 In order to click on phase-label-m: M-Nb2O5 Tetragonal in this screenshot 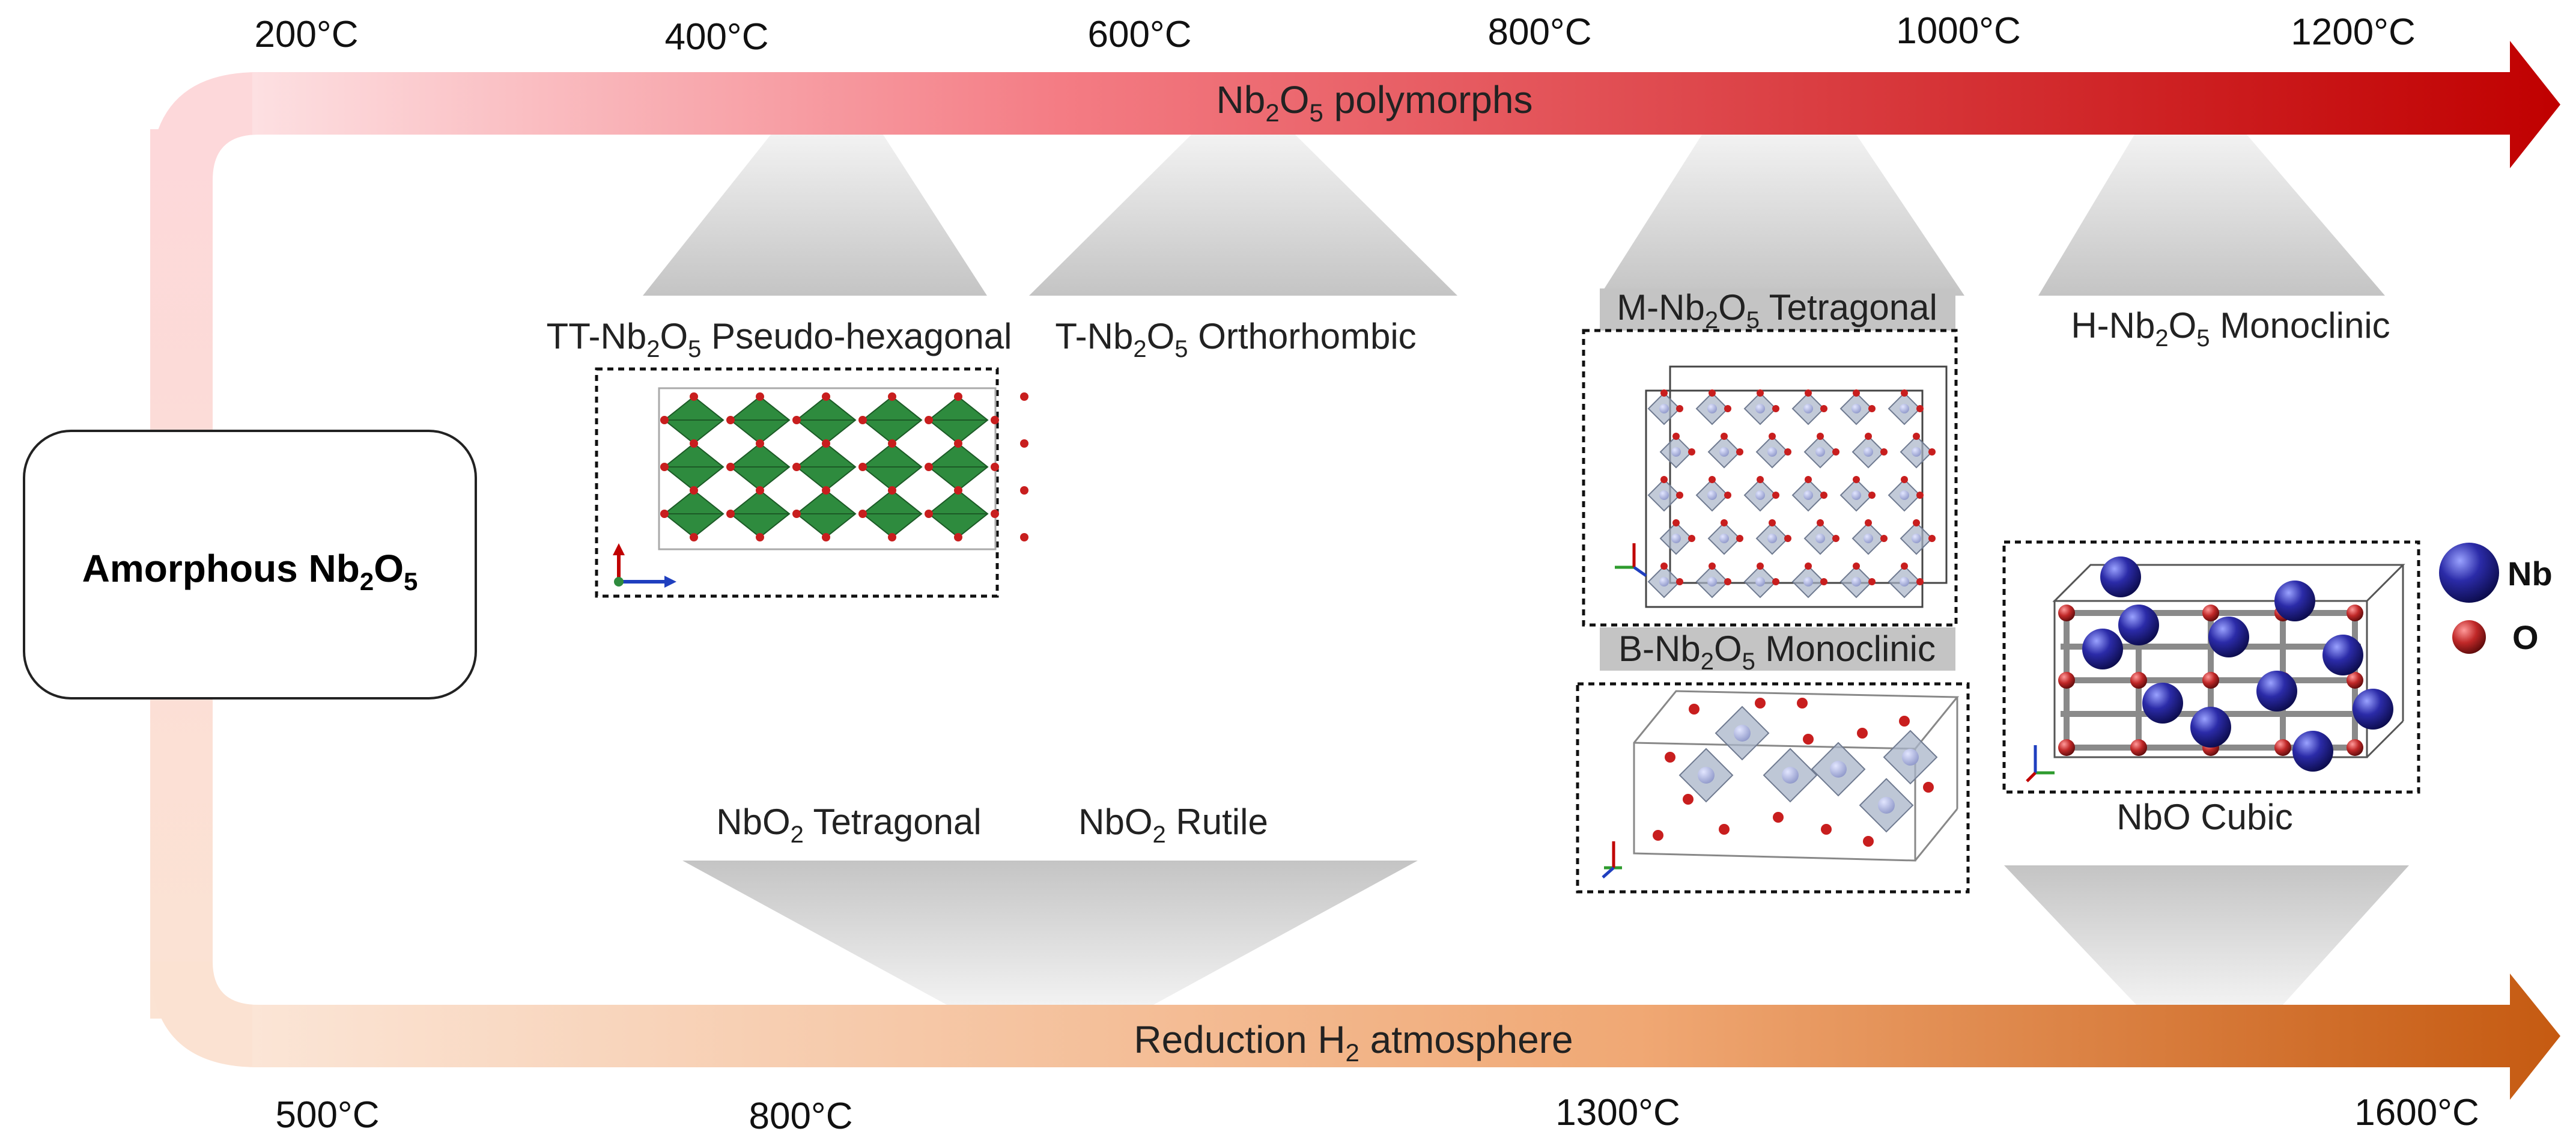, I will do `click(1777, 310)`.